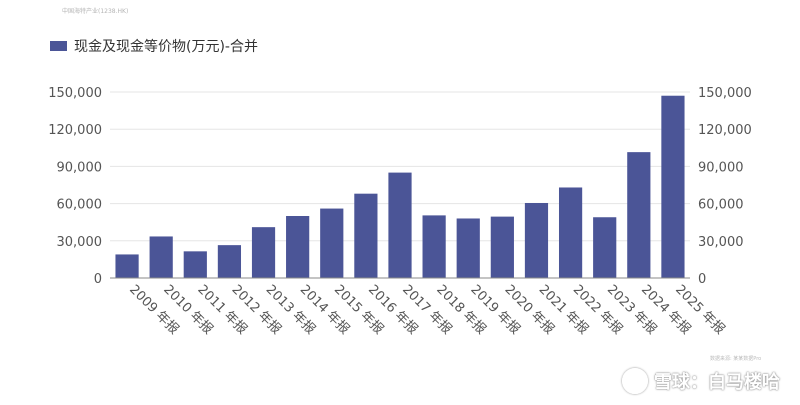  I want to click on chart-legend: 现金及现金等价物(万元)-合并, so click(154, 46).